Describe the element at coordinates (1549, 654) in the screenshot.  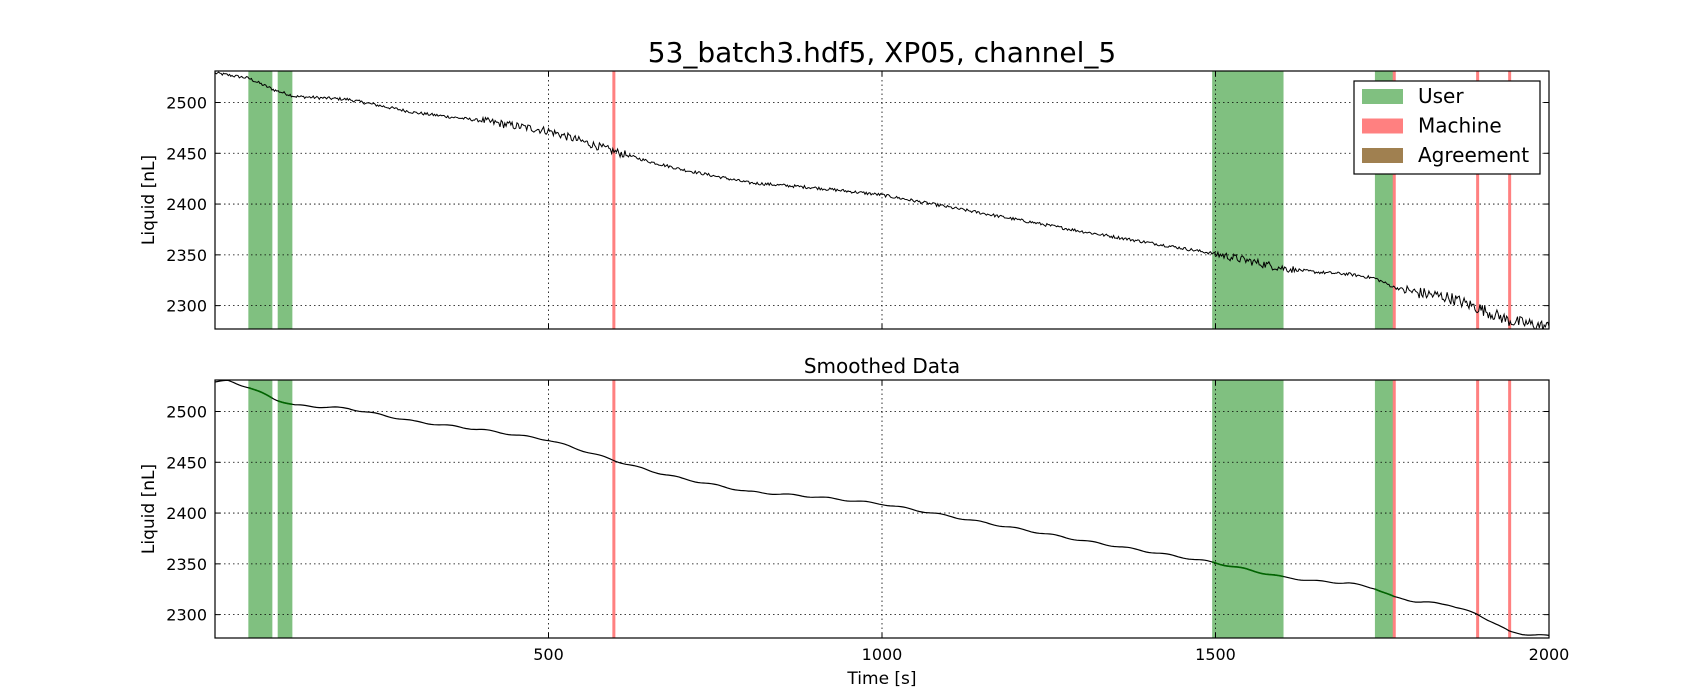
I see `x-tick-label: 2000` at that location.